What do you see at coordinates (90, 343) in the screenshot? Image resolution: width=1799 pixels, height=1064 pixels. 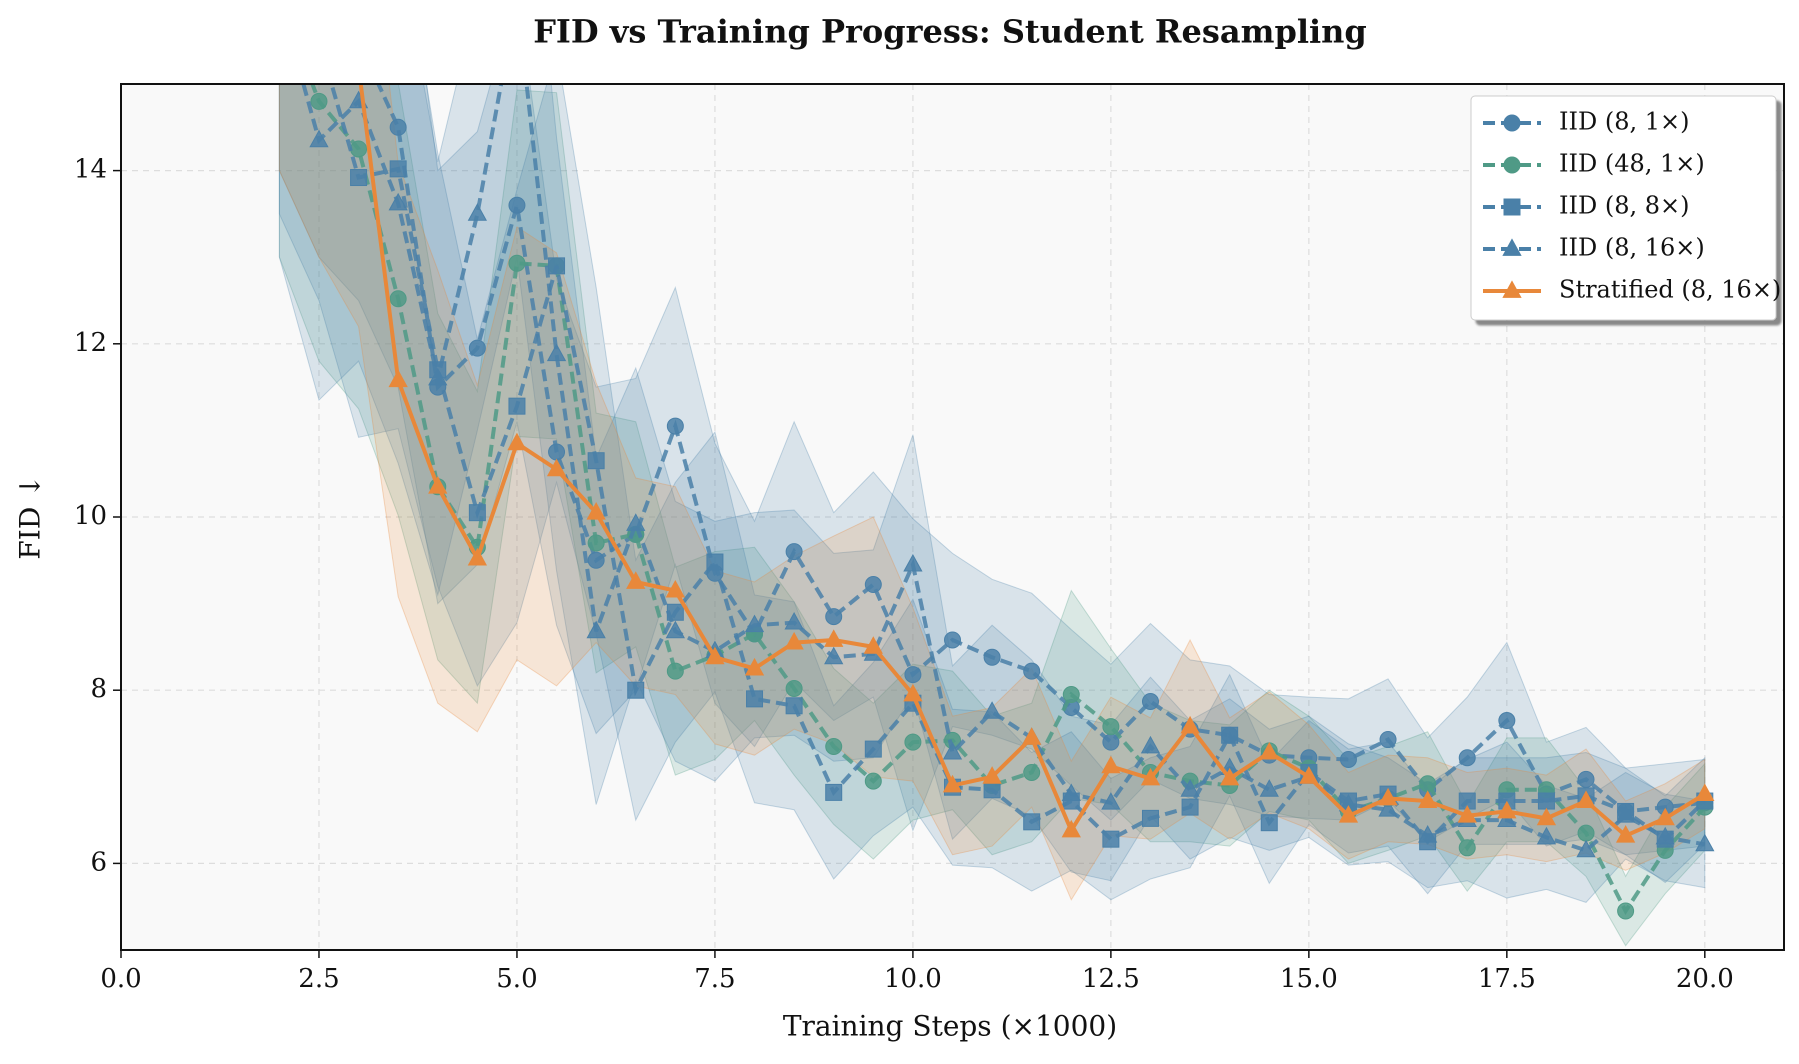 I see `y-tick-label: 12` at bounding box center [90, 343].